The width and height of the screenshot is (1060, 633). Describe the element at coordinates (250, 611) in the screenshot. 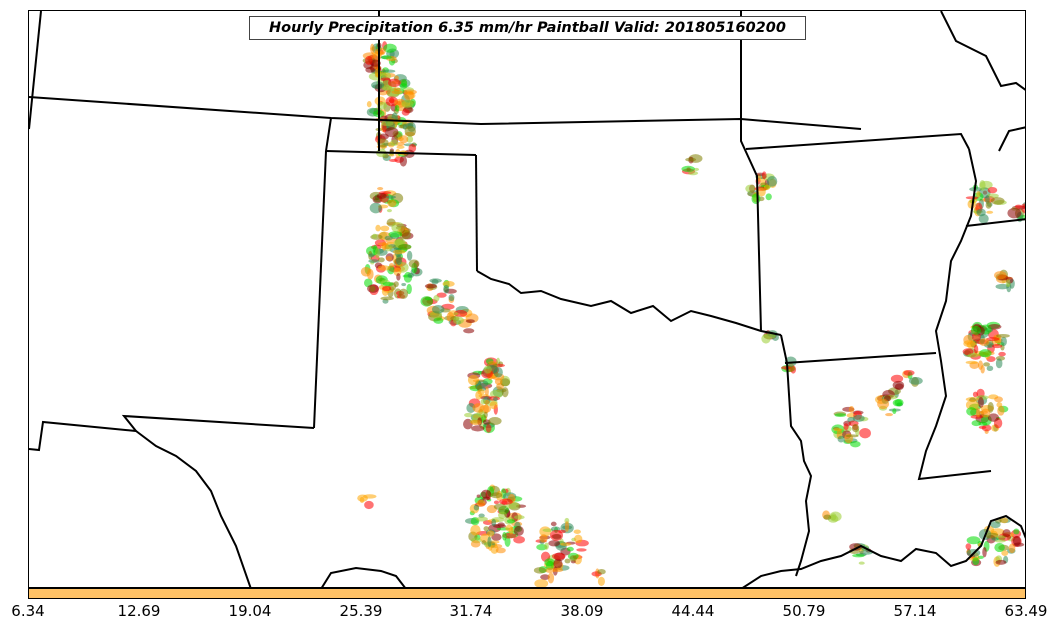

I see `colorbar-tick-label: 19.04` at that location.